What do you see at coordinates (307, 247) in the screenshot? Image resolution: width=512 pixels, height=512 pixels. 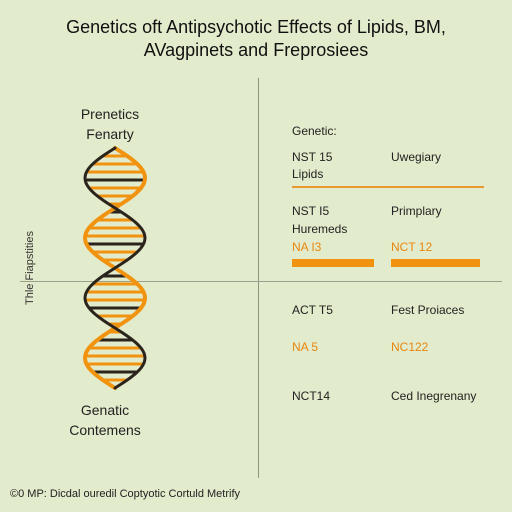 I see `row2-left-value: NA I3` at bounding box center [307, 247].